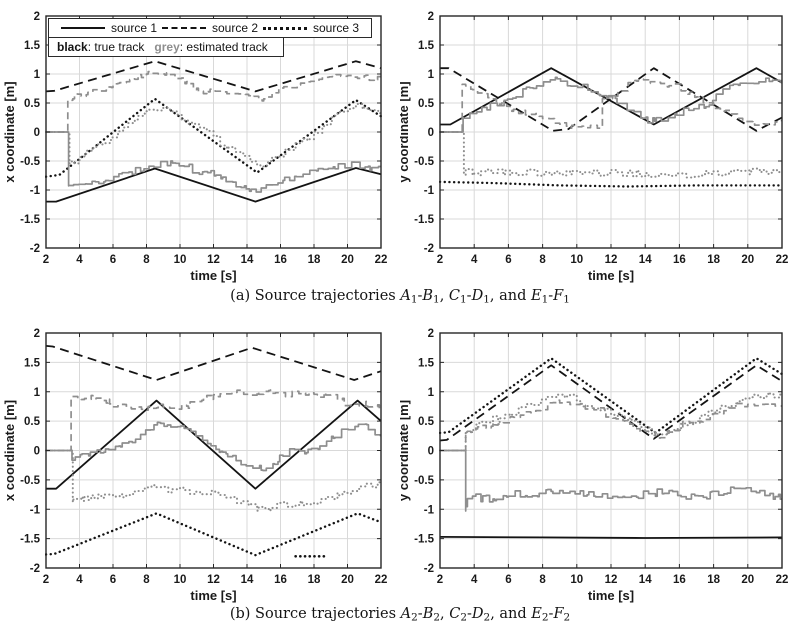 This screenshot has width=800, height=637. I want to click on a-right-source-3-estimated-line, so click(611, 154).